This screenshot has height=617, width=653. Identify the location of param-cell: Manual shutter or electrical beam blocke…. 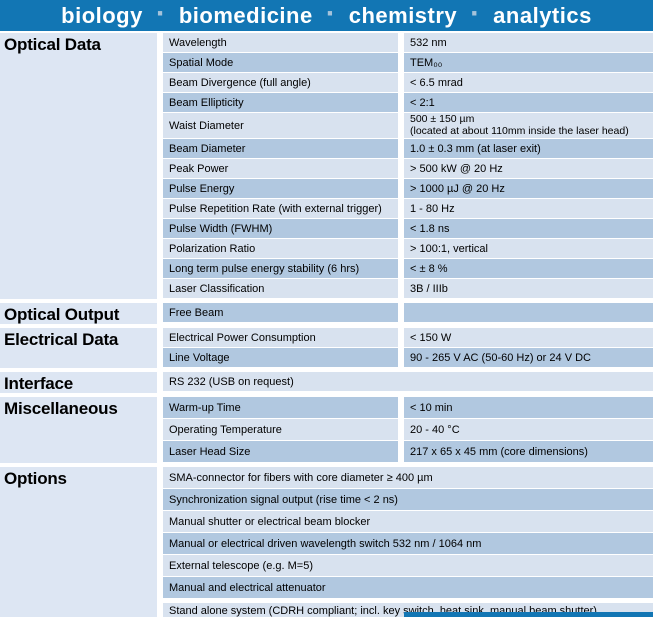
(408, 521).